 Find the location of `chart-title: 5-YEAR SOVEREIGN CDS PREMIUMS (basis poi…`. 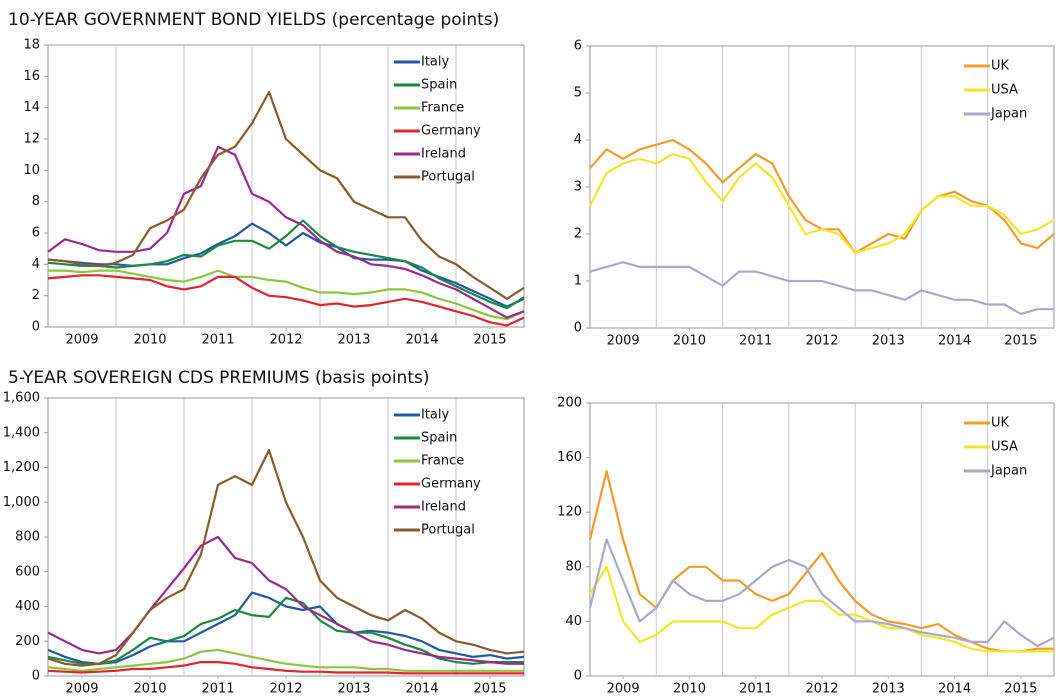

chart-title: 5-YEAR SOVEREIGN CDS PREMIUMS (basis poi… is located at coordinates (218, 378).